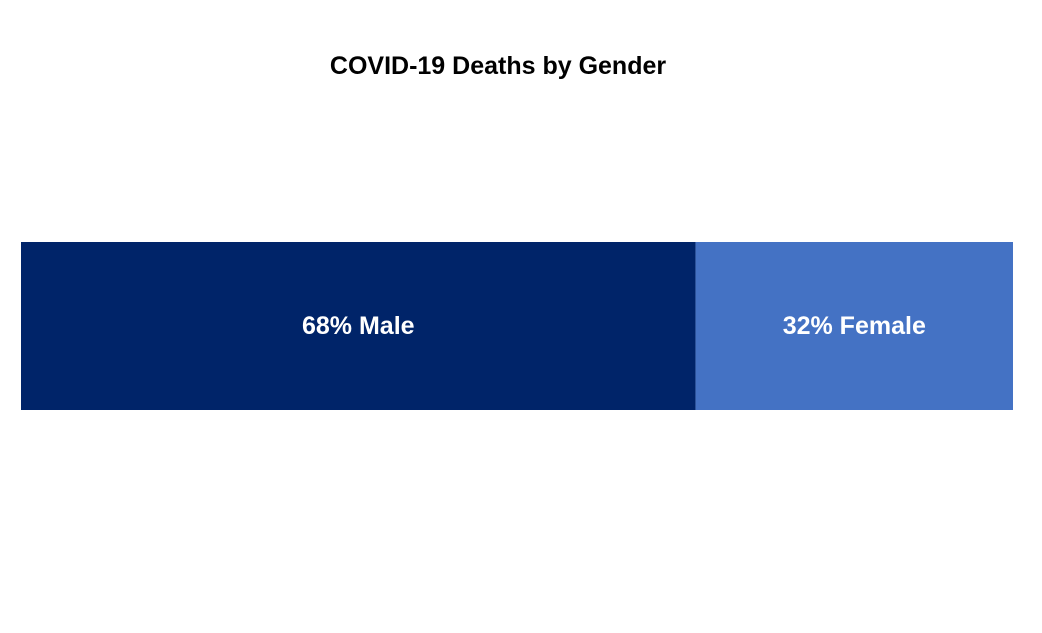 The image size is (1042, 633). What do you see at coordinates (498, 66) in the screenshot?
I see `chart-title: COVID-19 Deaths by Gender` at bounding box center [498, 66].